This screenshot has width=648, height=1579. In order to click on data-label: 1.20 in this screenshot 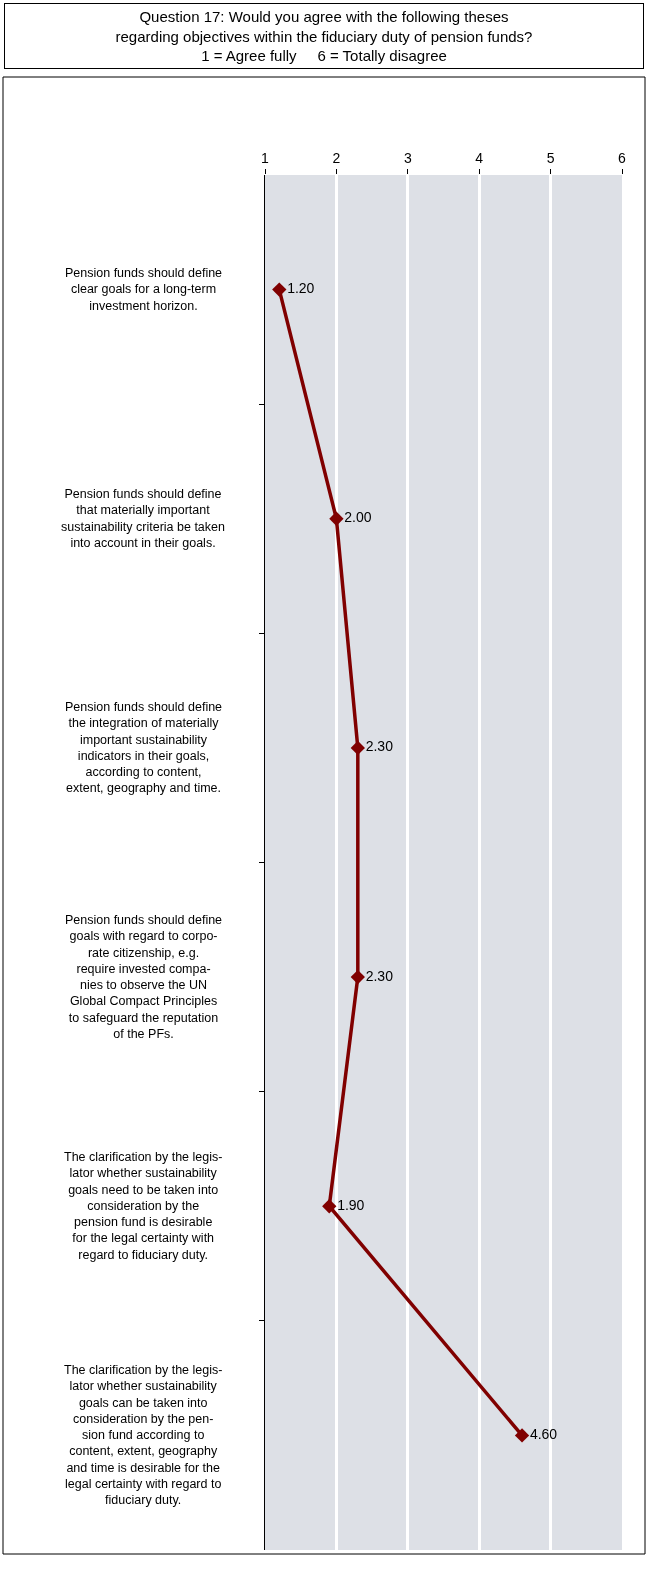, I will do `click(301, 288)`.